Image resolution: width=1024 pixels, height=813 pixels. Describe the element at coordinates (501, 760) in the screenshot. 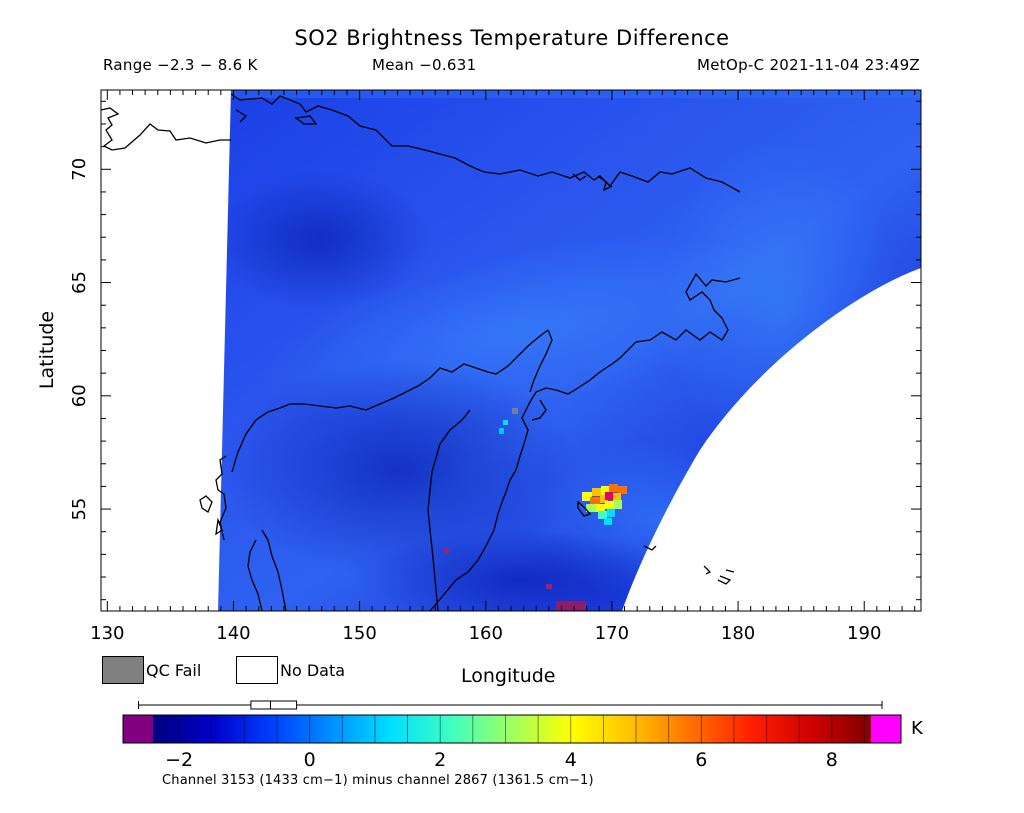

I see `colorbar-ticks: −2 0 2 4 6 8` at that location.